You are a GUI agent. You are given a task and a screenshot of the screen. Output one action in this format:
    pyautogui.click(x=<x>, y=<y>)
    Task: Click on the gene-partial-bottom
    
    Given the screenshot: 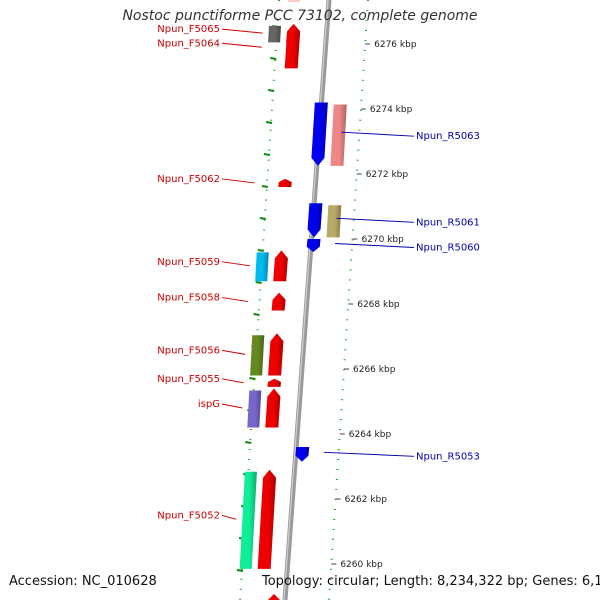 What is the action you would take?
    pyautogui.click(x=274, y=597)
    